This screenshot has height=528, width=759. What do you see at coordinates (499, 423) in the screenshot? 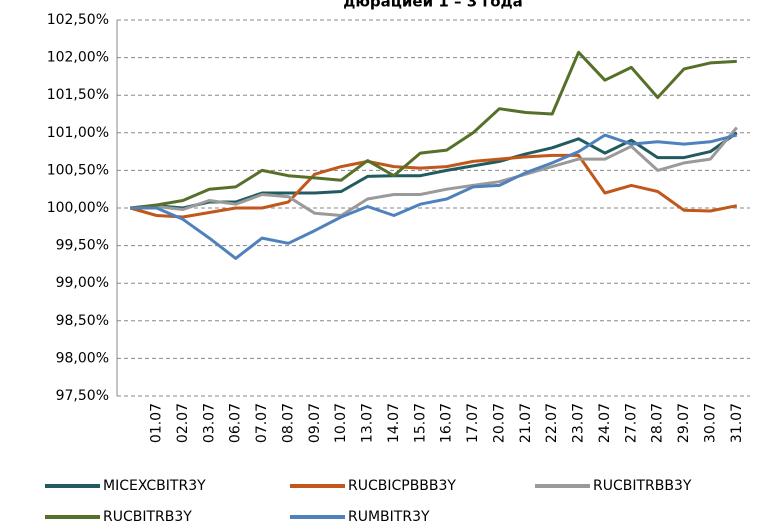
I see `x-tick-label: 20.07` at bounding box center [499, 423].